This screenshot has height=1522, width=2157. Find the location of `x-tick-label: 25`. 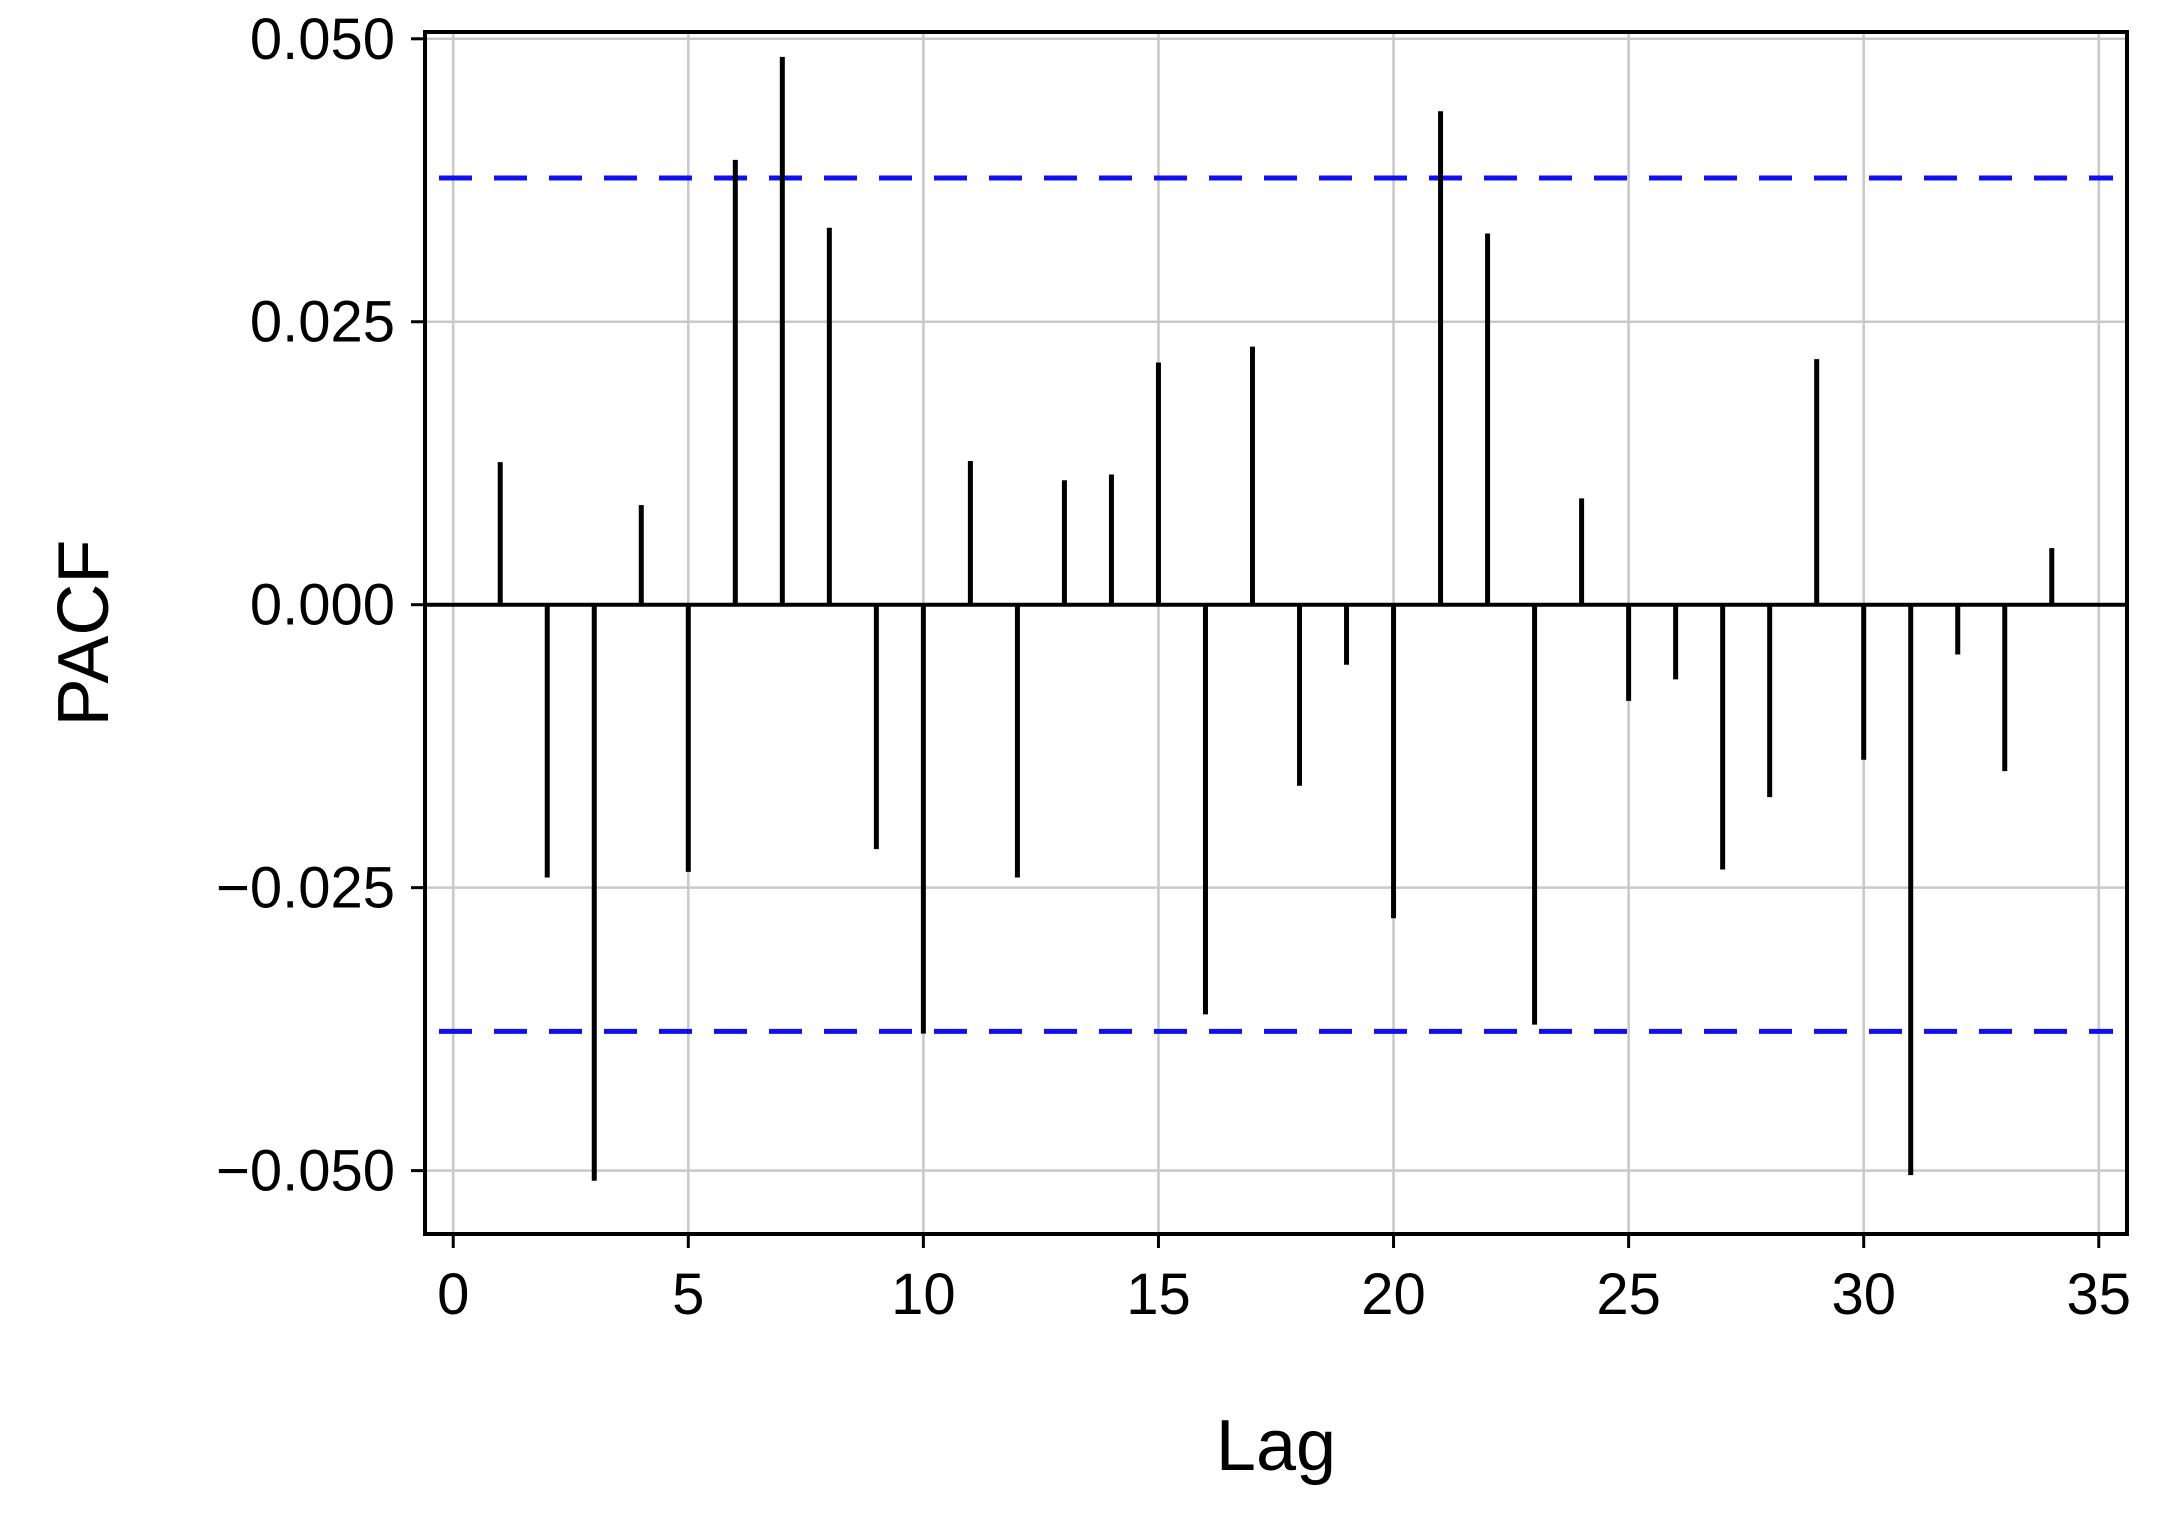

x-tick-label: 25 is located at coordinates (1628, 1294).